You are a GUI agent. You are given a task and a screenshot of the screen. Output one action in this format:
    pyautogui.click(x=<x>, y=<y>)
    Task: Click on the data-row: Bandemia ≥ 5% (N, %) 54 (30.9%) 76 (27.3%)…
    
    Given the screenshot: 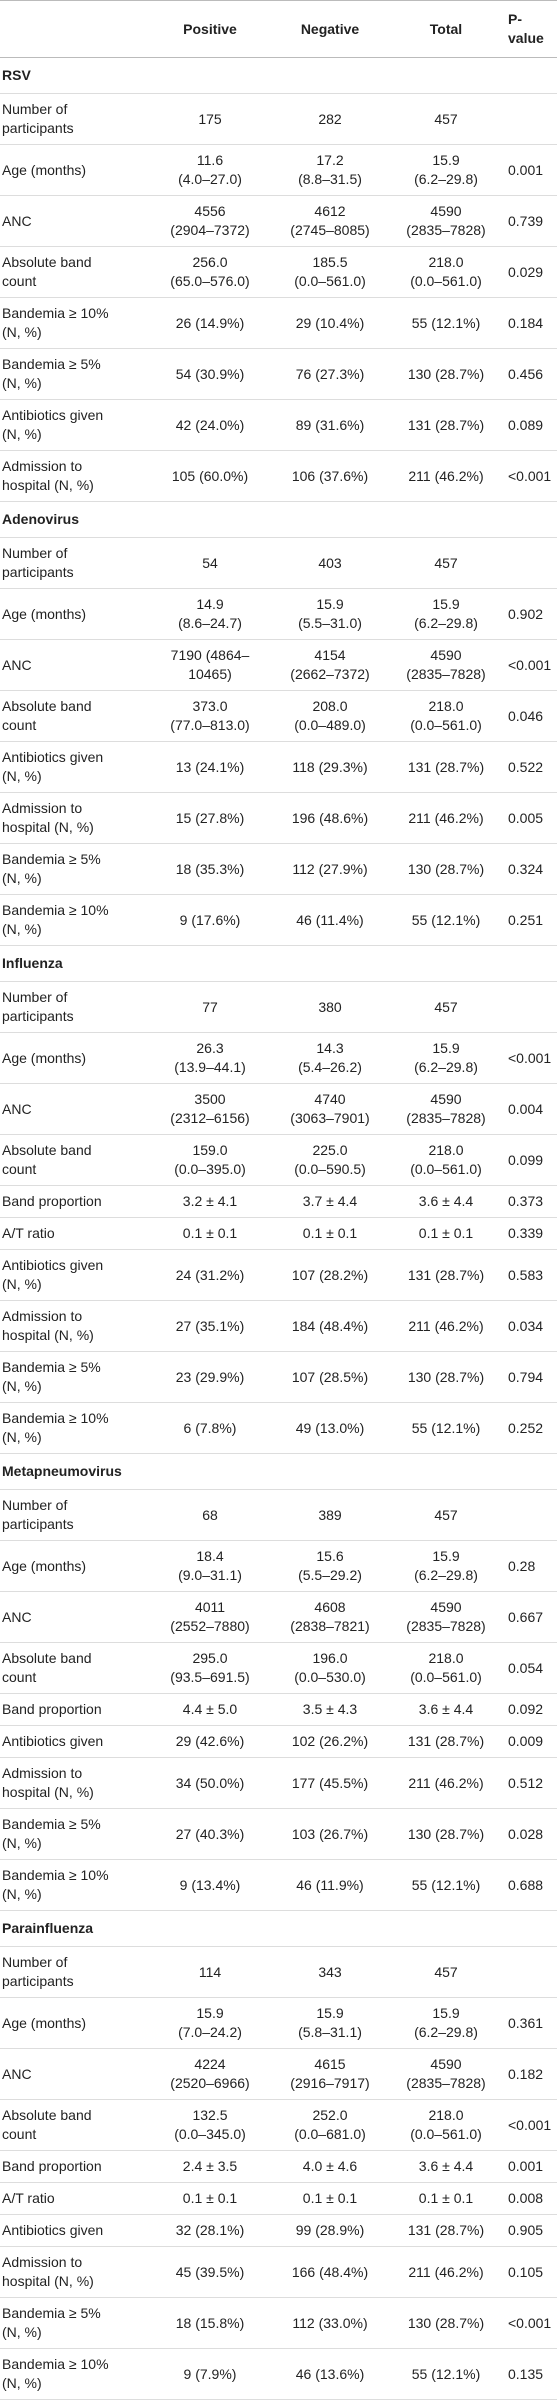 What is the action you would take?
    pyautogui.click(x=278, y=374)
    